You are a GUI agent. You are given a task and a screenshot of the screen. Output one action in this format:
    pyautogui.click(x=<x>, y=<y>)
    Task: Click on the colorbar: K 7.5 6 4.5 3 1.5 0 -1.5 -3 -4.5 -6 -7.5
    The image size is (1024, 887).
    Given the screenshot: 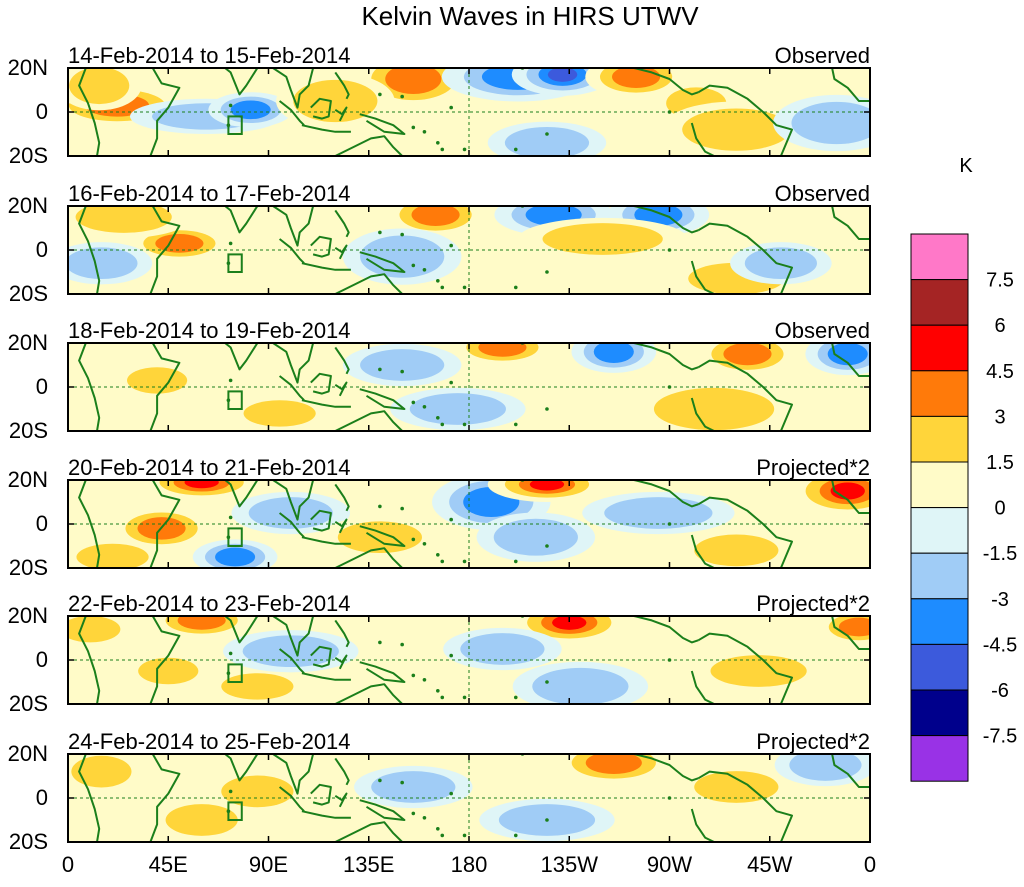 What is the action you would take?
    pyautogui.click(x=963, y=468)
    